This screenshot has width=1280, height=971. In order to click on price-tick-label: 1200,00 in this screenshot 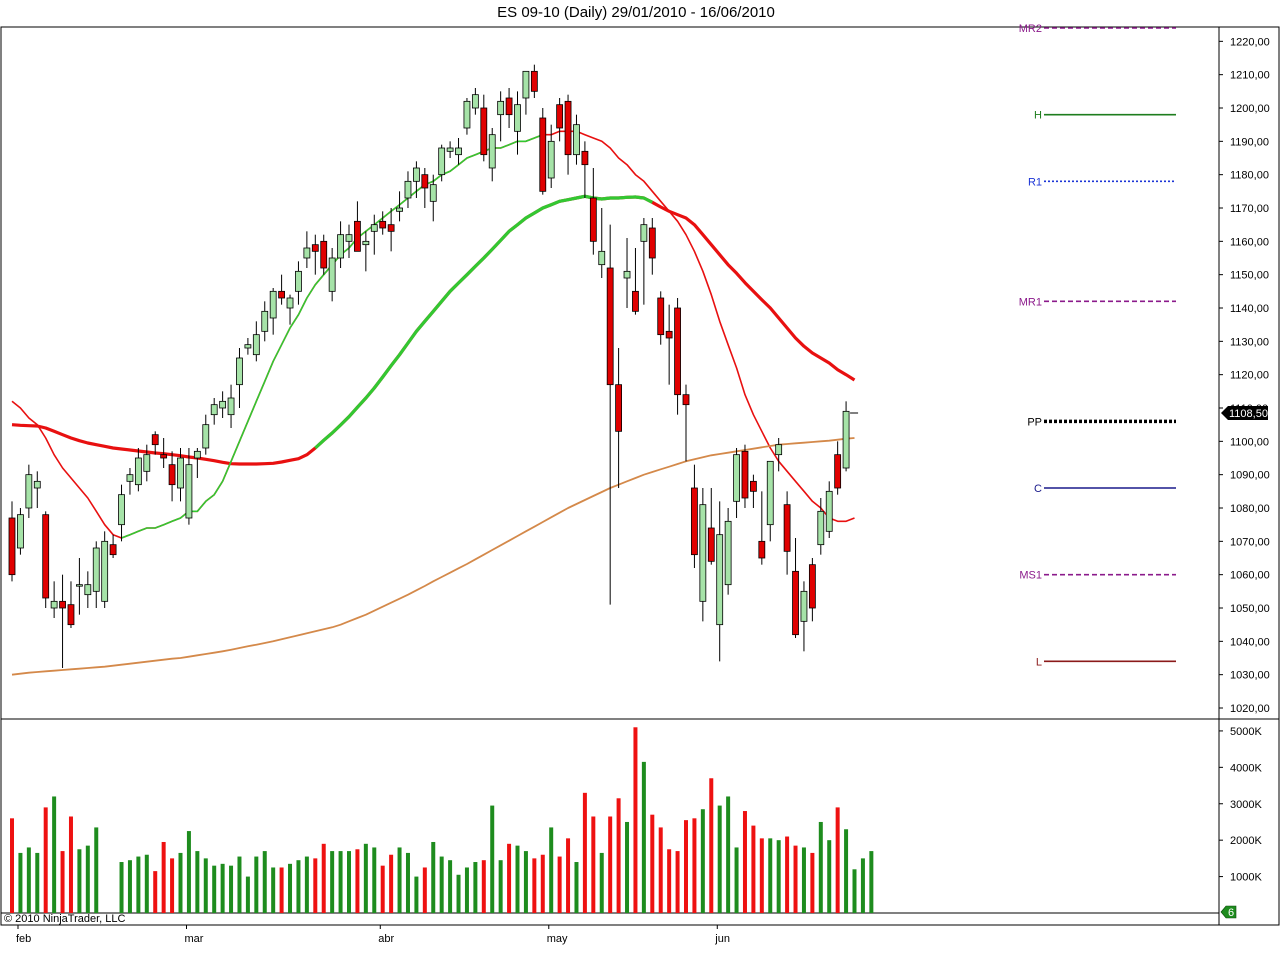, I will do `click(1250, 109)`.